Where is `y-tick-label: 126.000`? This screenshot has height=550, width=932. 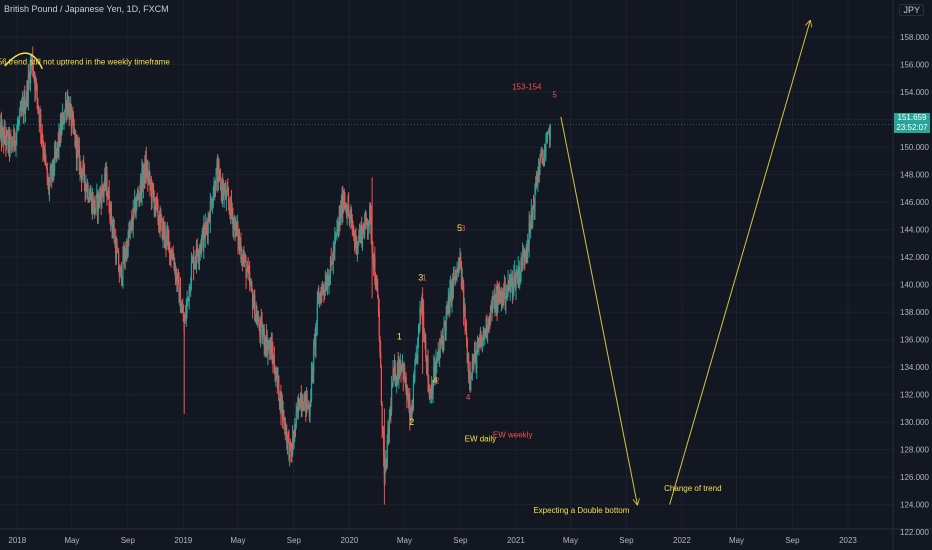 y-tick-label: 126.000 is located at coordinates (914, 477).